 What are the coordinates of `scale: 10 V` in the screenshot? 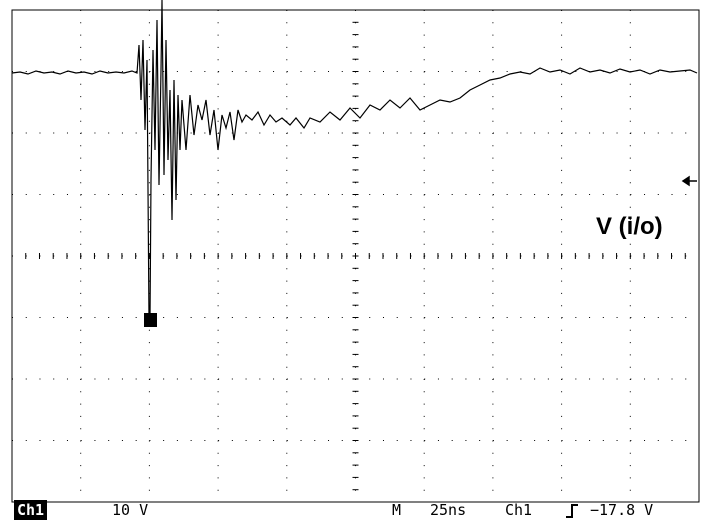 It's located at (130, 510).